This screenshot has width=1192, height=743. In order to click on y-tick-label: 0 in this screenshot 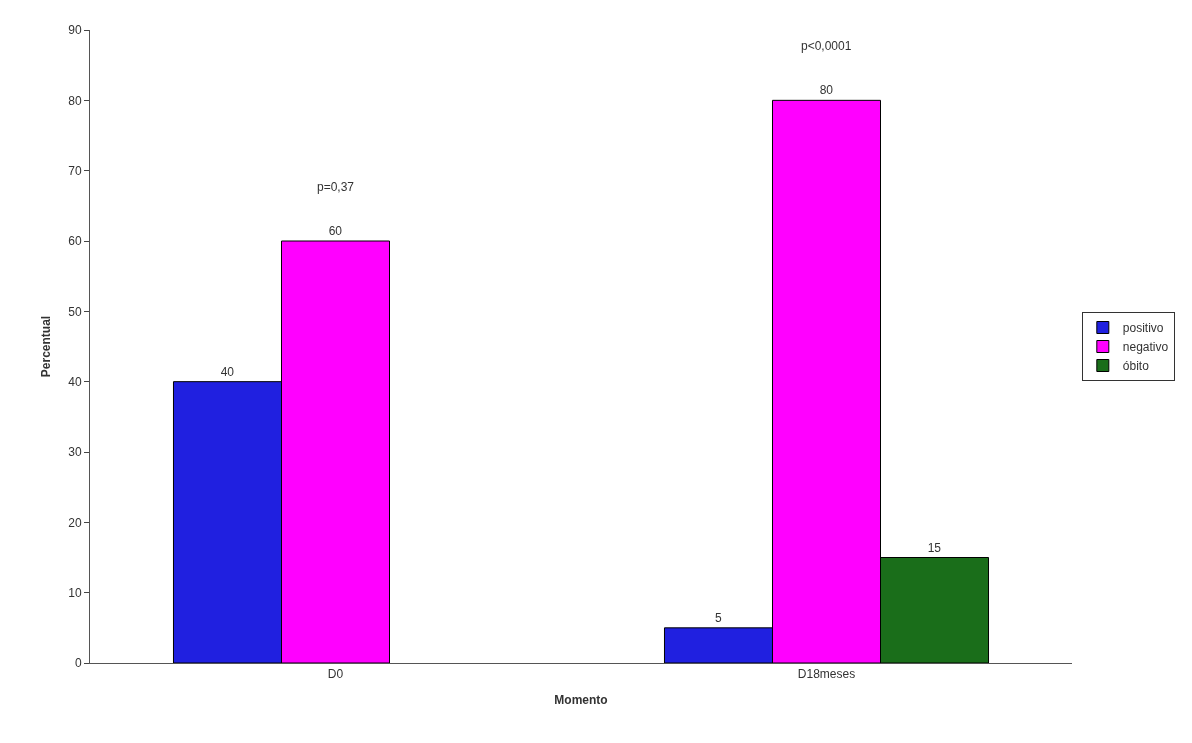, I will do `click(78, 663)`.